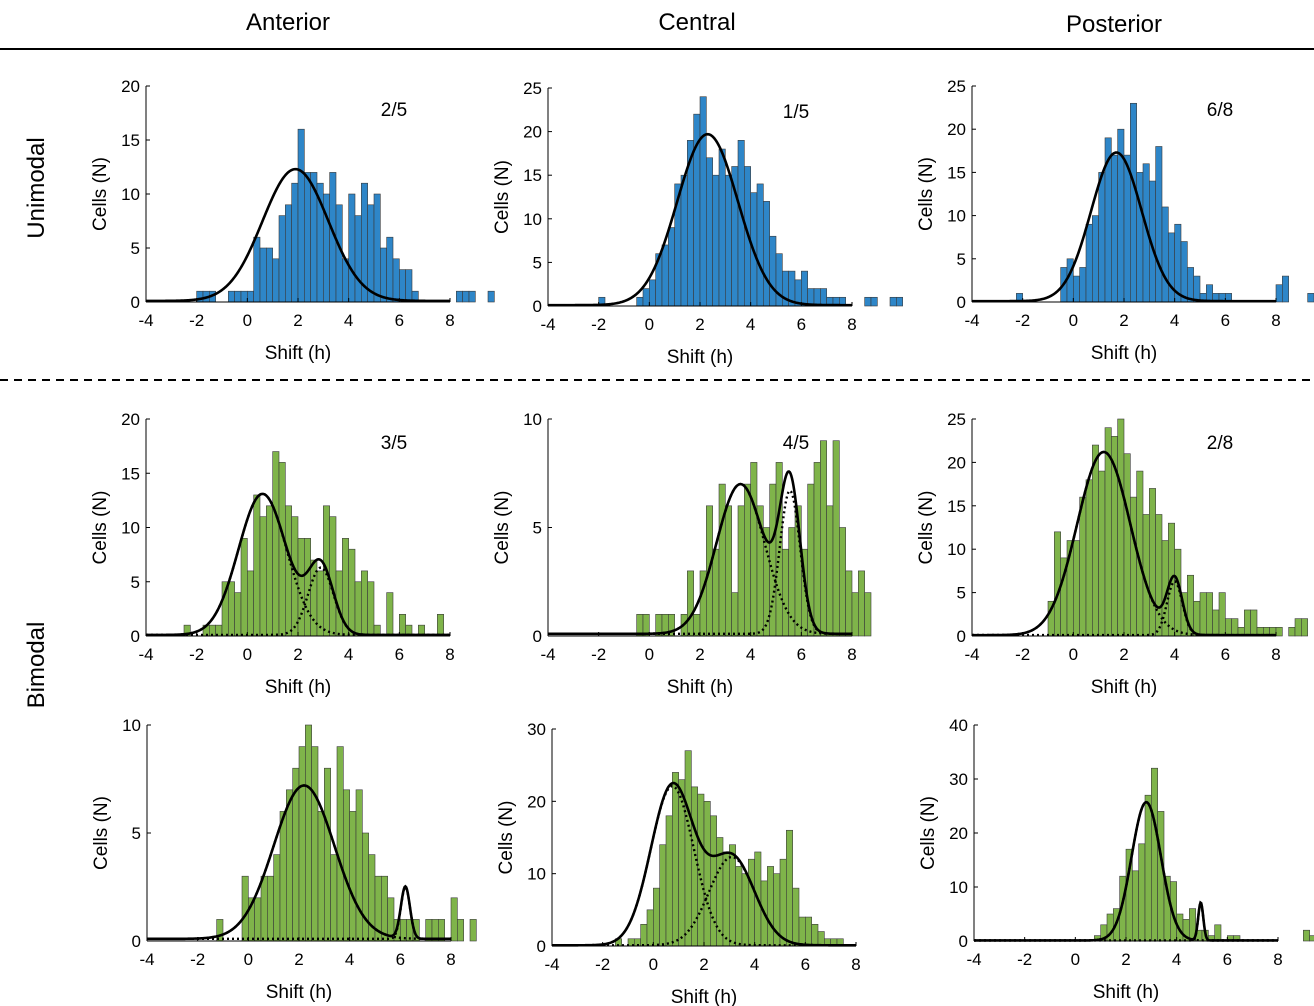 The height and width of the screenshot is (1006, 1314). Describe the element at coordinates (1220, 443) in the screenshot. I see `panel-annotation: 2/8` at that location.